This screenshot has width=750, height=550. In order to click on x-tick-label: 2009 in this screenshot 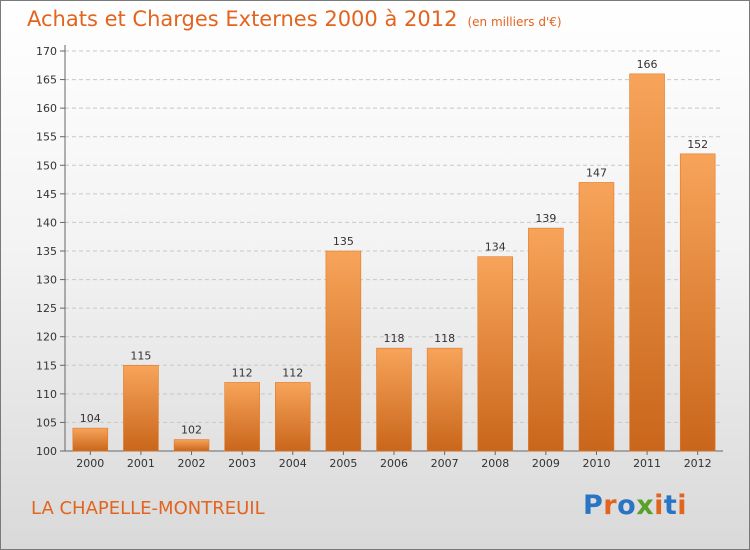, I will do `click(546, 463)`.